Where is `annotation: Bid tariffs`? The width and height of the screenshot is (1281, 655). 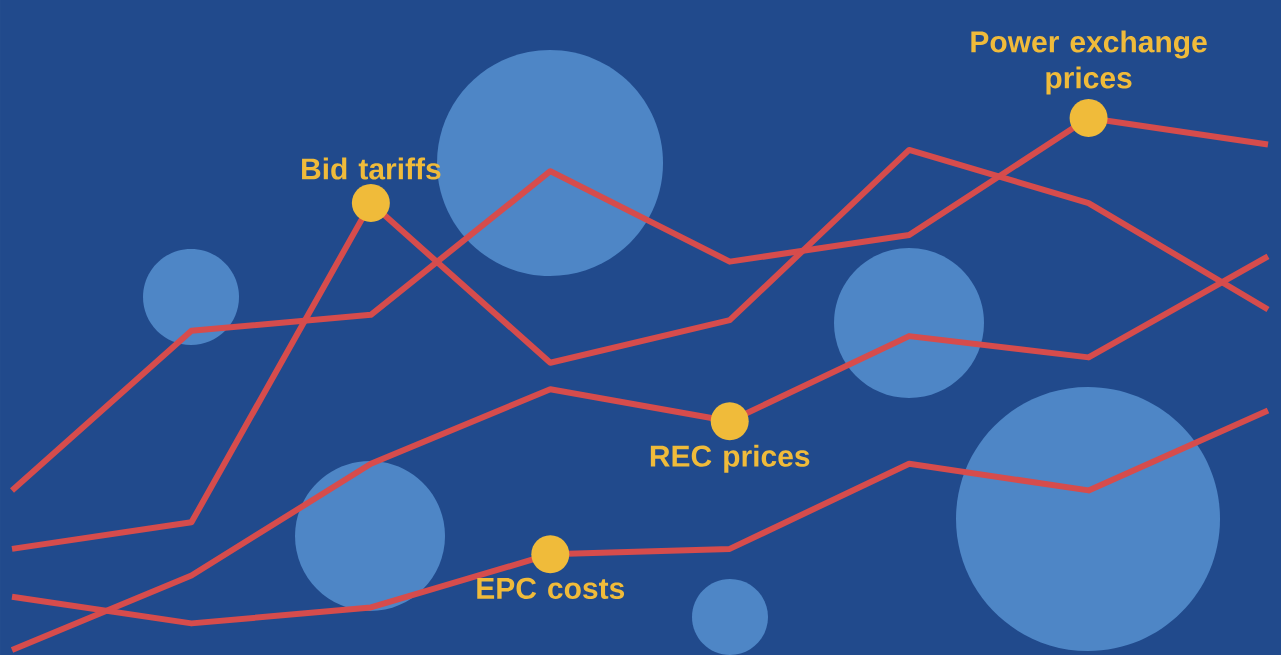
annotation: Bid tariffs is located at coordinates (371, 168).